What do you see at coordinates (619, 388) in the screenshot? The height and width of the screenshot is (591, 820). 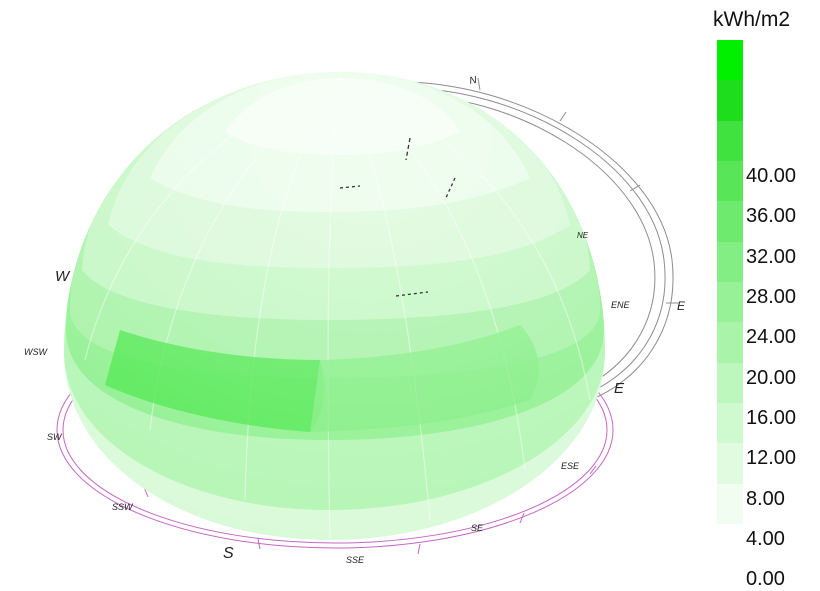 I see `compass-label-e: E` at bounding box center [619, 388].